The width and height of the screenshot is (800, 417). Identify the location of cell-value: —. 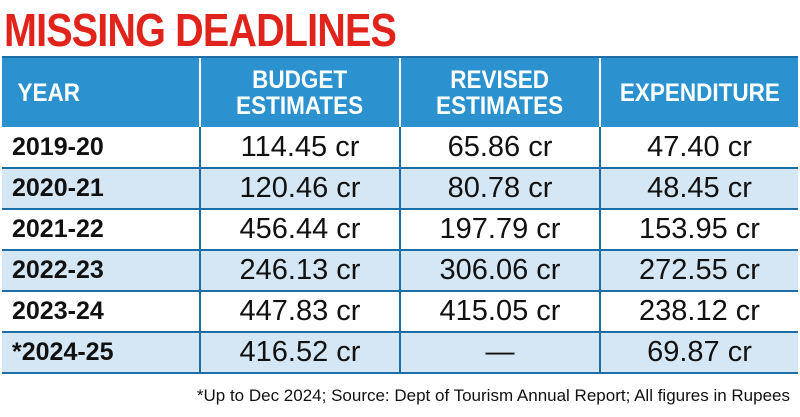
(500, 352).